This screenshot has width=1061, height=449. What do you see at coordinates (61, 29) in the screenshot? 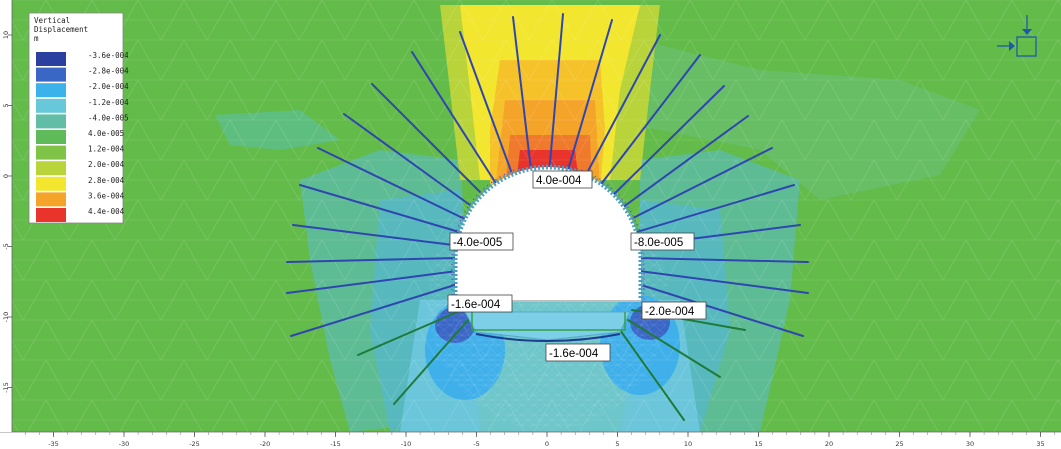
I see `legend-title-line2: Displacement` at bounding box center [61, 29].